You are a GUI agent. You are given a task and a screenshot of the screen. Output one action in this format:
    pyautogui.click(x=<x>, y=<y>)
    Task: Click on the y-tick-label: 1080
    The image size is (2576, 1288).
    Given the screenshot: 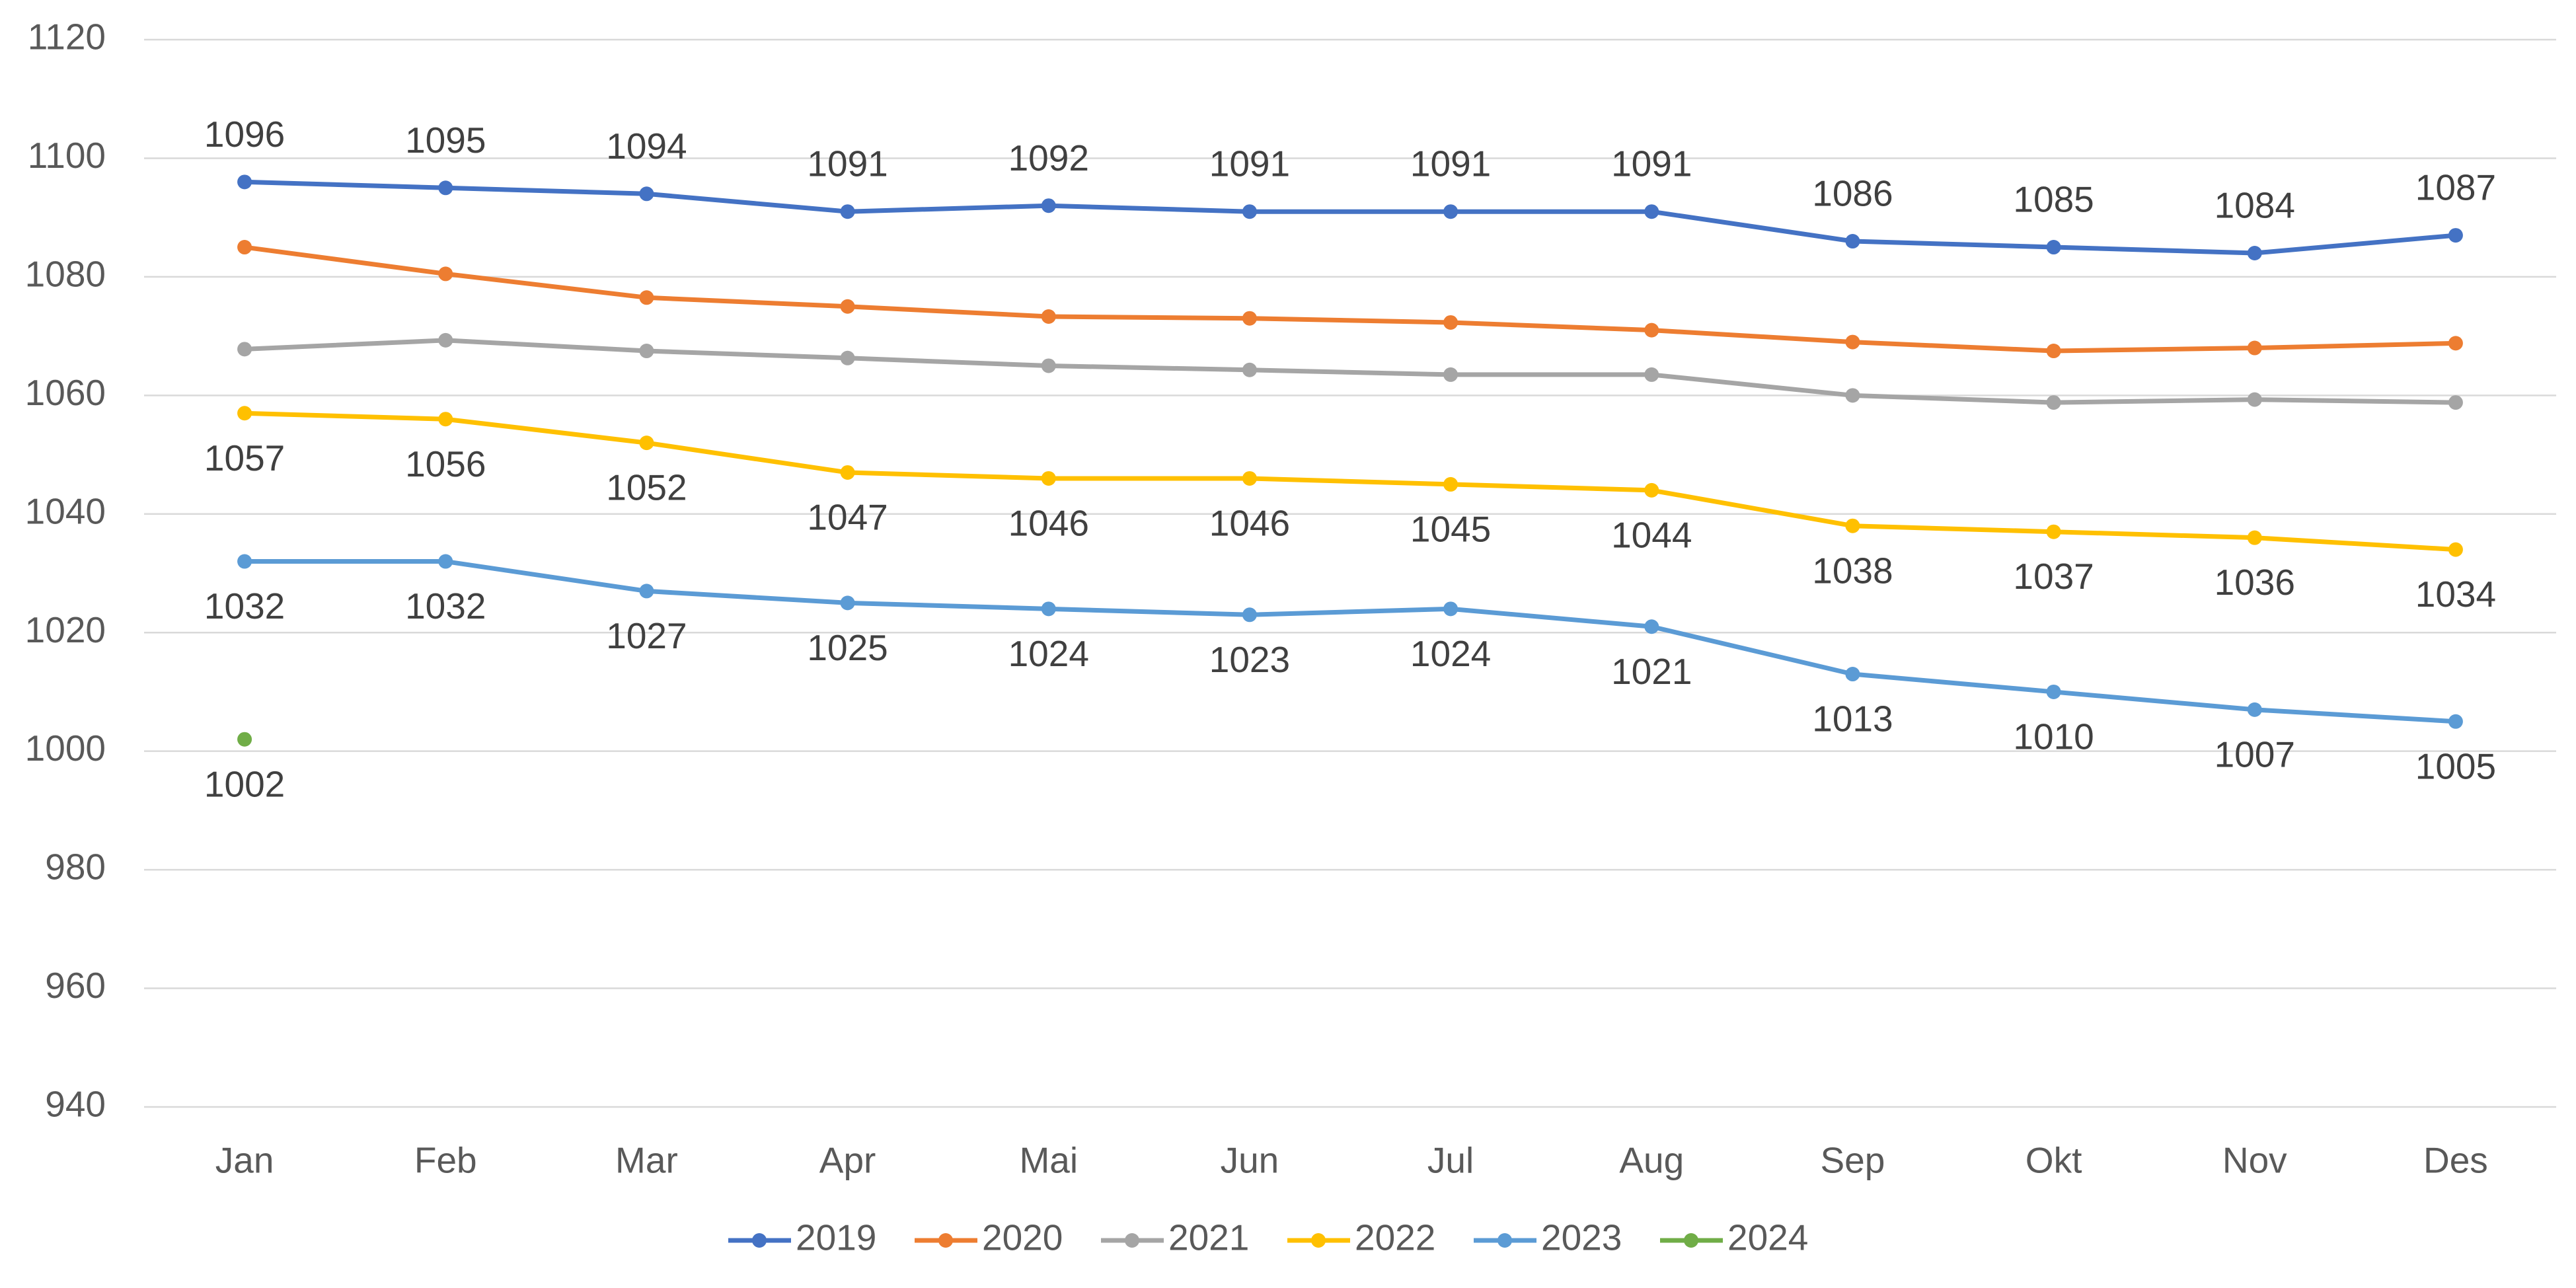 What is the action you would take?
    pyautogui.click(x=65, y=273)
    